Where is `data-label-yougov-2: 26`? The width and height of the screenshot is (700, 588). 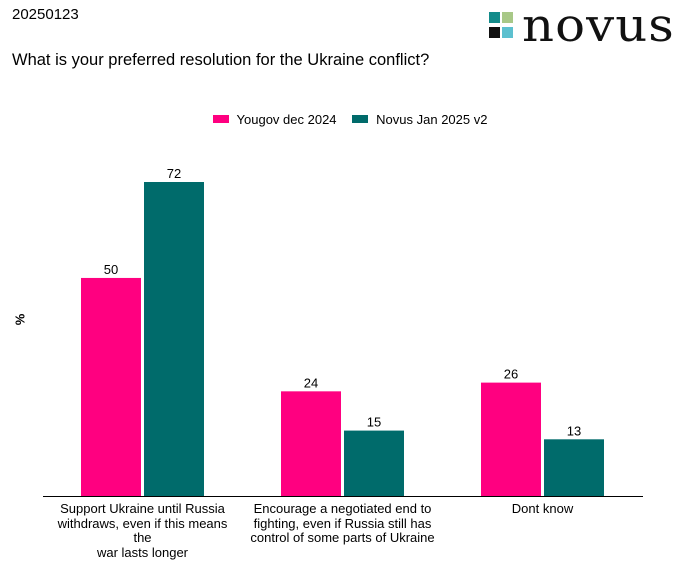
data-label-yougov-2: 26 is located at coordinates (511, 374).